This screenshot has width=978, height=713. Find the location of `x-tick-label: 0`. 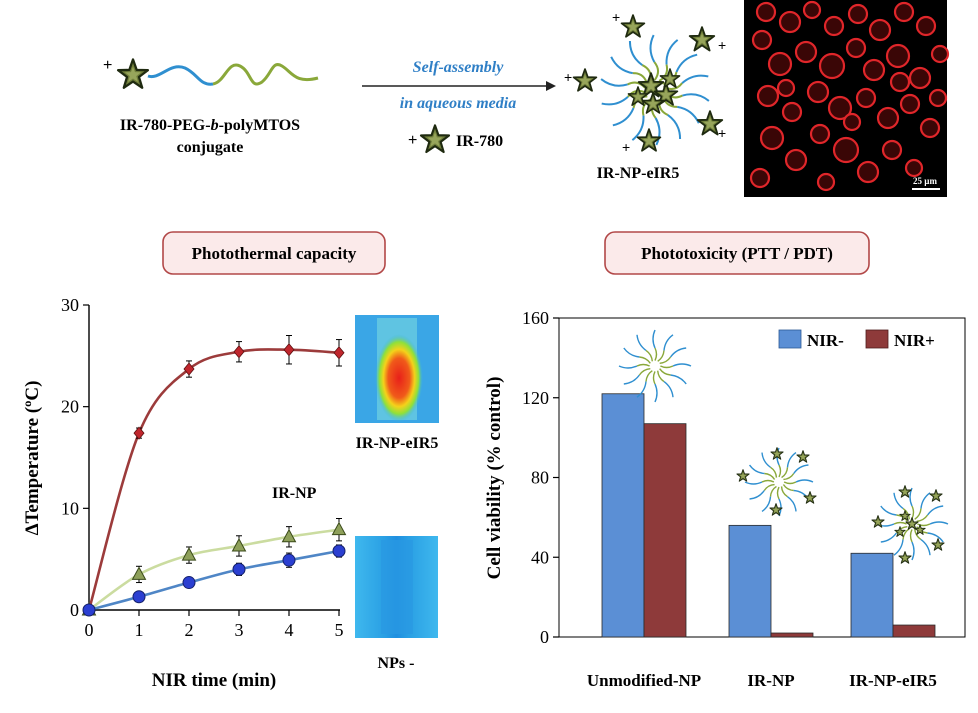

x-tick-label: 0 is located at coordinates (89, 630).